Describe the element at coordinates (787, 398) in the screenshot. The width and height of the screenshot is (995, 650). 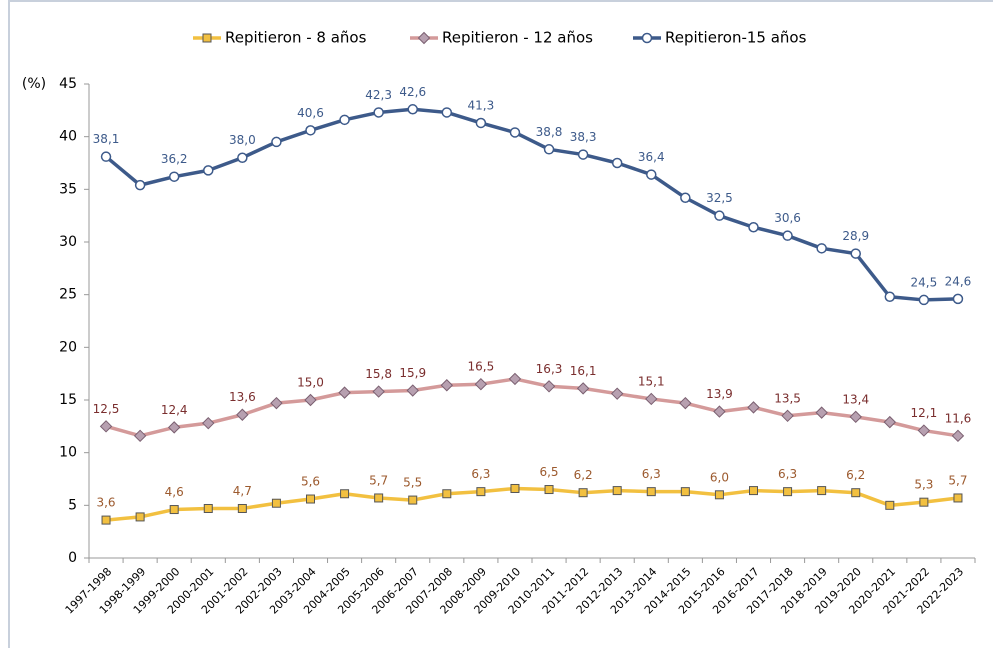
I see `value-label: 13,5` at that location.